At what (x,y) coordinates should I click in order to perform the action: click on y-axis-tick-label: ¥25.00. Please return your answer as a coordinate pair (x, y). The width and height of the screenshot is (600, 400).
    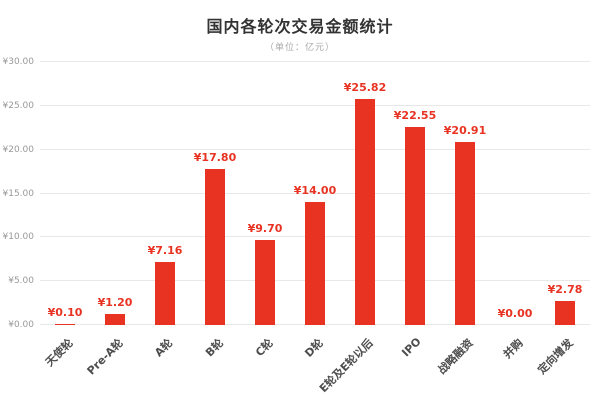
    Looking at the image, I should click on (18, 105).